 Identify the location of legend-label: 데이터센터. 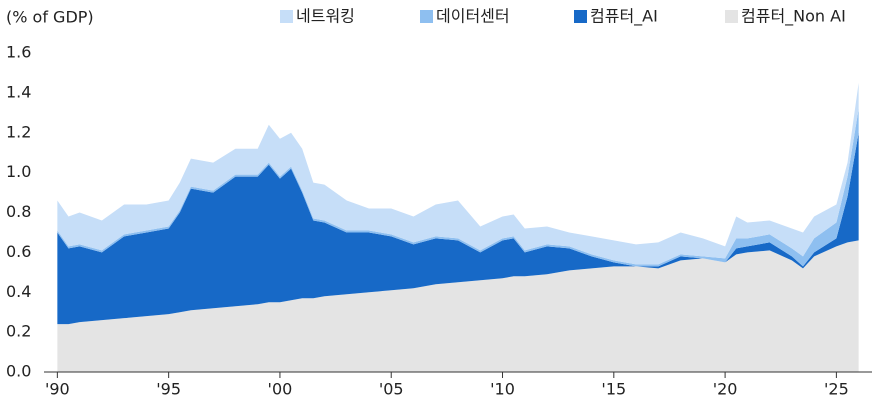
(473, 16).